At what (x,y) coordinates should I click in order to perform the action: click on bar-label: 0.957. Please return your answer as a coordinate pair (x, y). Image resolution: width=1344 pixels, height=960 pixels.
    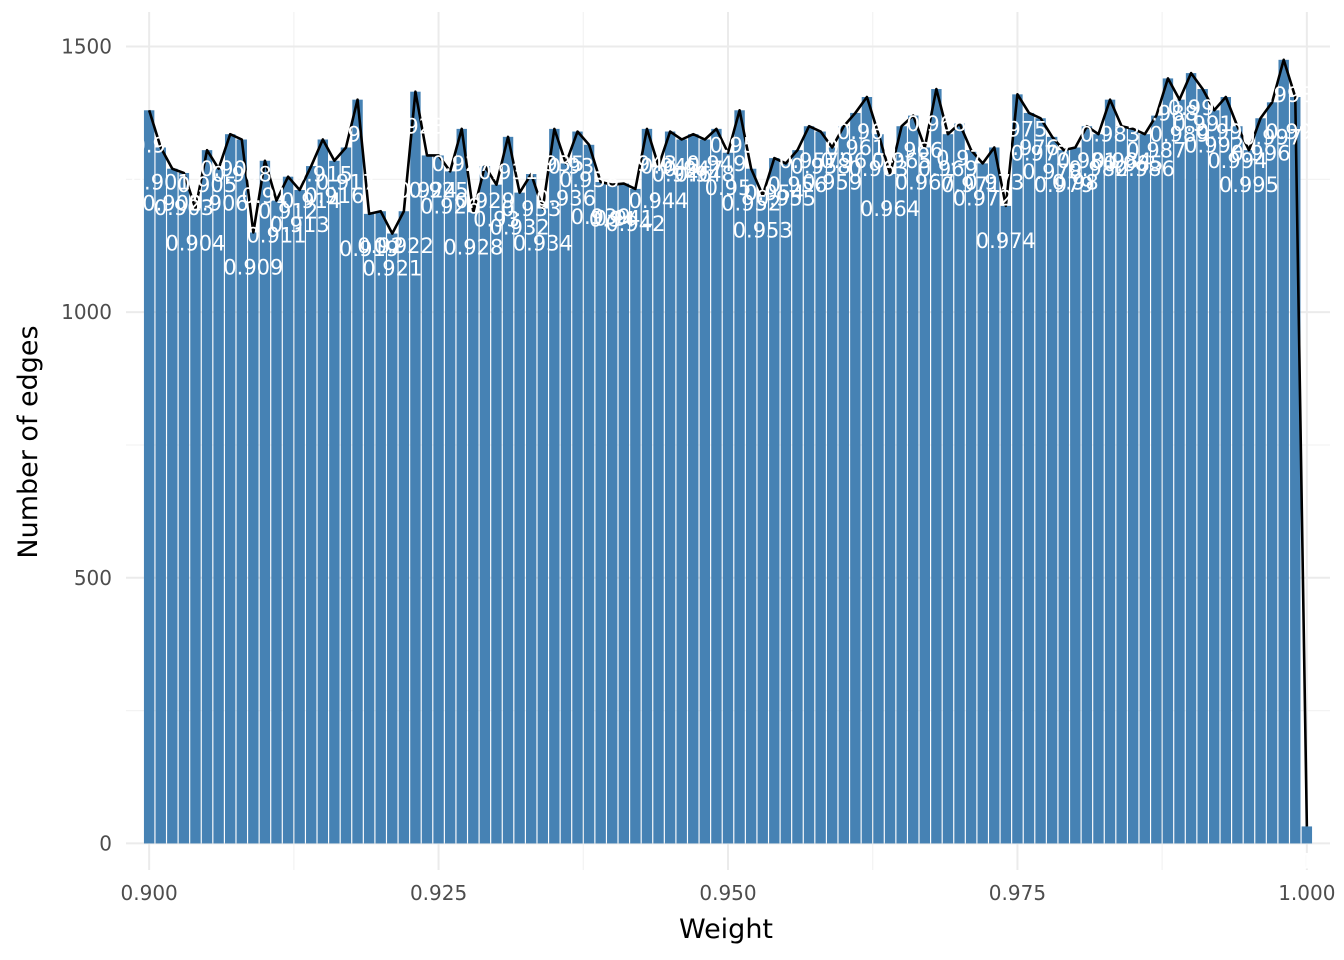
    Looking at the image, I should click on (809, 161).